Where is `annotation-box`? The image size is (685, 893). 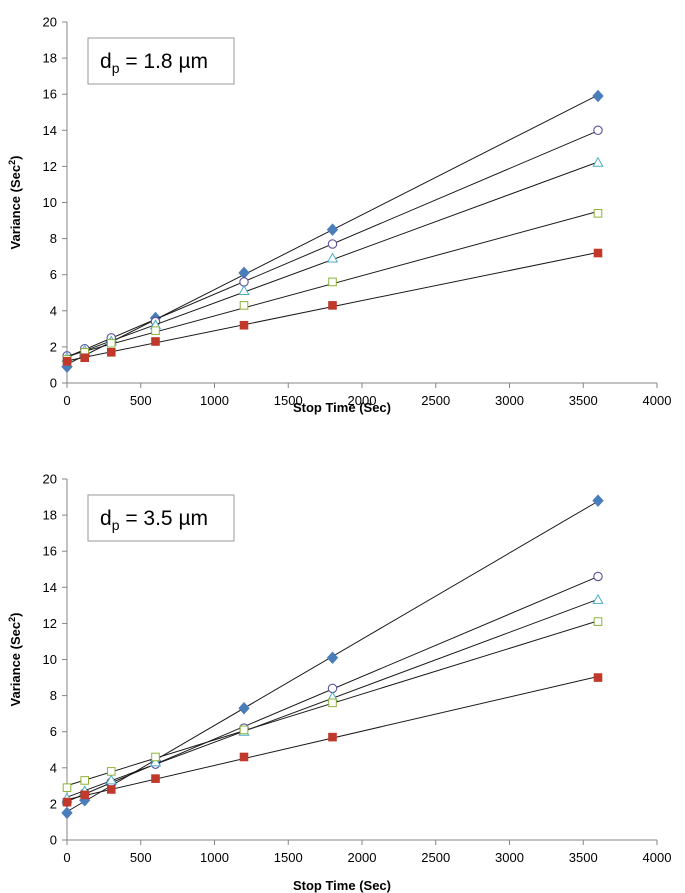
annotation-box is located at coordinates (161, 518).